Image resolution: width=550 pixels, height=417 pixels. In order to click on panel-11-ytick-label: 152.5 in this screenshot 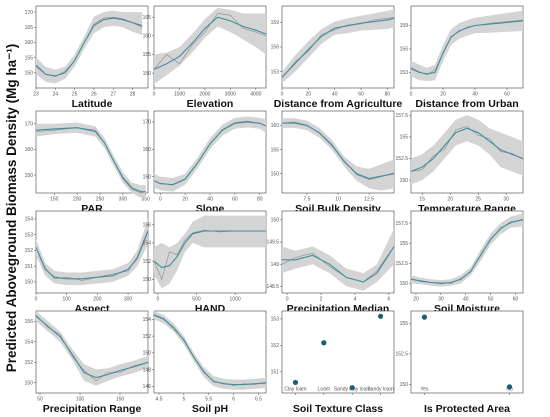, I will do `click(401, 264)`.